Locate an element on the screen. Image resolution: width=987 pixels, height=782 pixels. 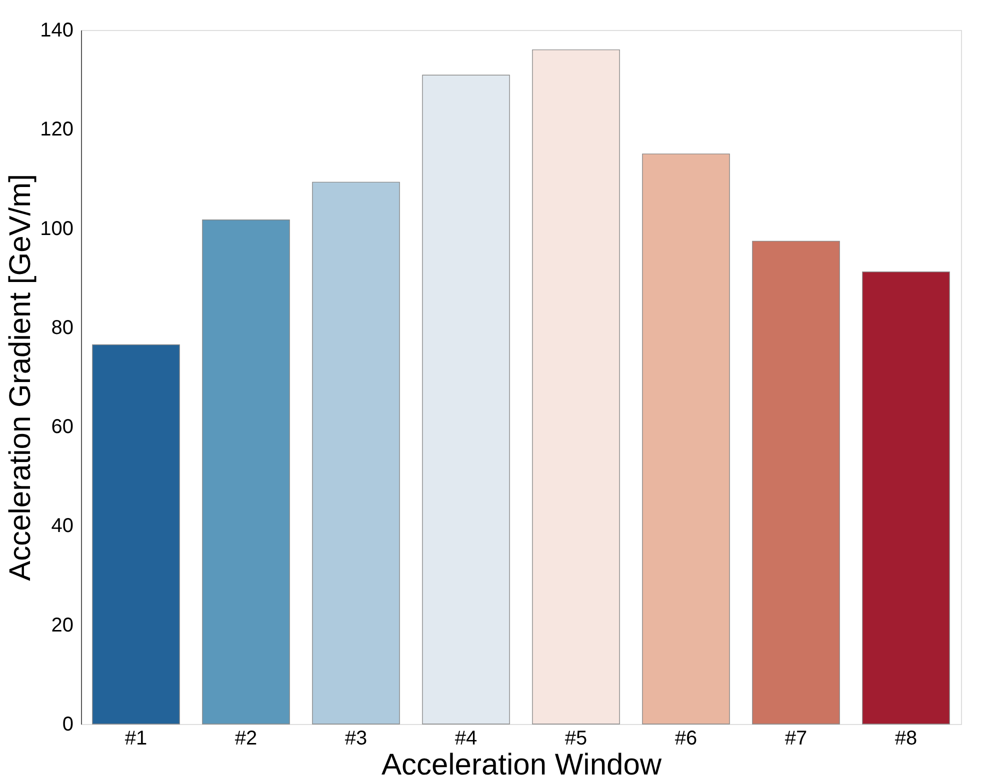
x-axis-title: Acceleration Window is located at coordinates (521, 765).